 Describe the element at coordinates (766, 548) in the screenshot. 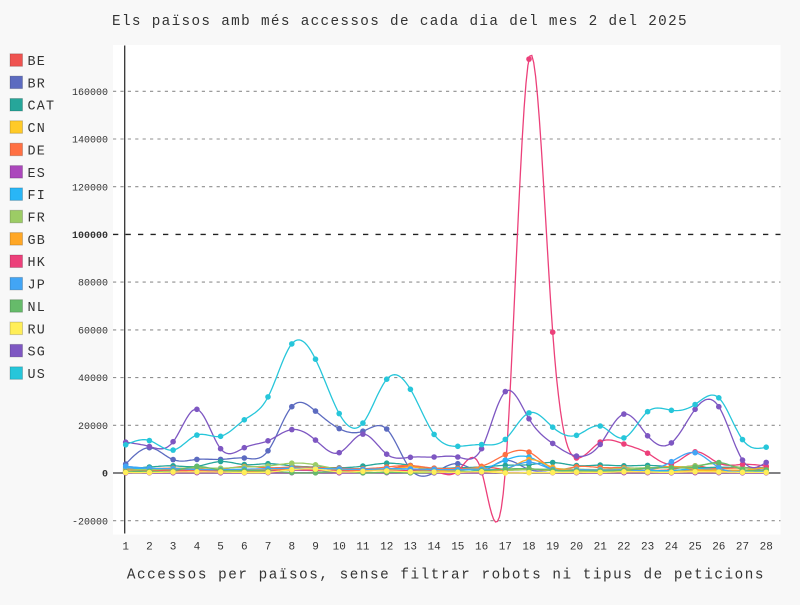

I see `svg-text: 28` at that location.